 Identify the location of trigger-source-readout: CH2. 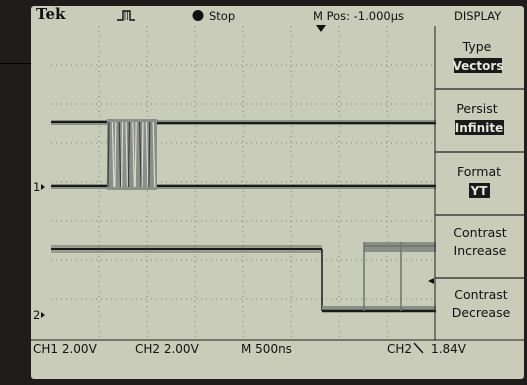
(399, 349).